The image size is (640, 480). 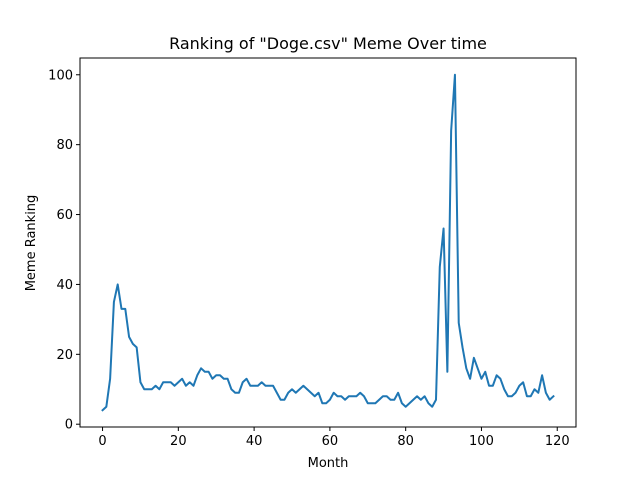 I want to click on y-tick-label: 40, so click(x=64, y=285).